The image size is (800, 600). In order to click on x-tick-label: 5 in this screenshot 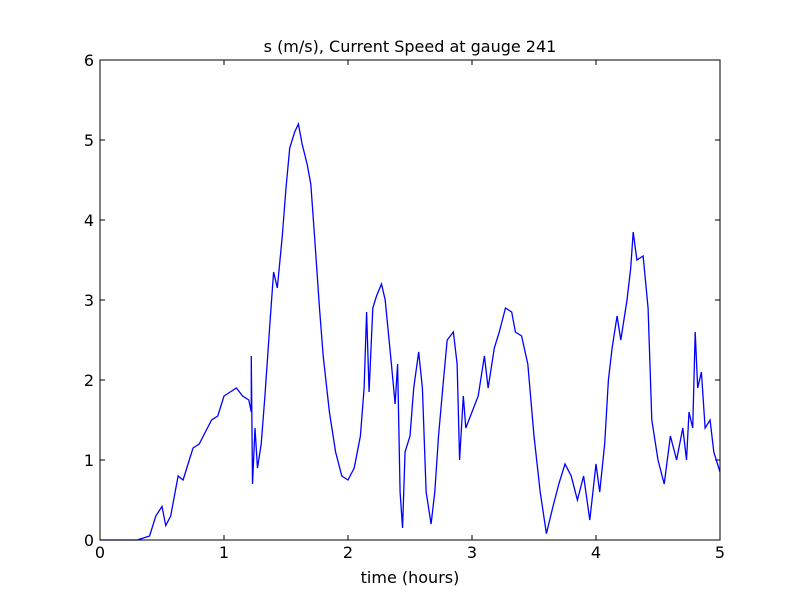, I will do `click(720, 552)`.